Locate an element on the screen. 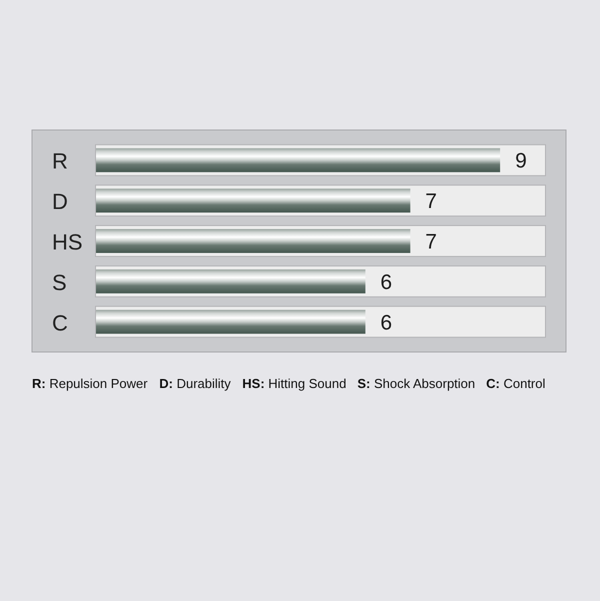 This screenshot has width=600, height=601. y-tick-label: D is located at coordinates (60, 201).